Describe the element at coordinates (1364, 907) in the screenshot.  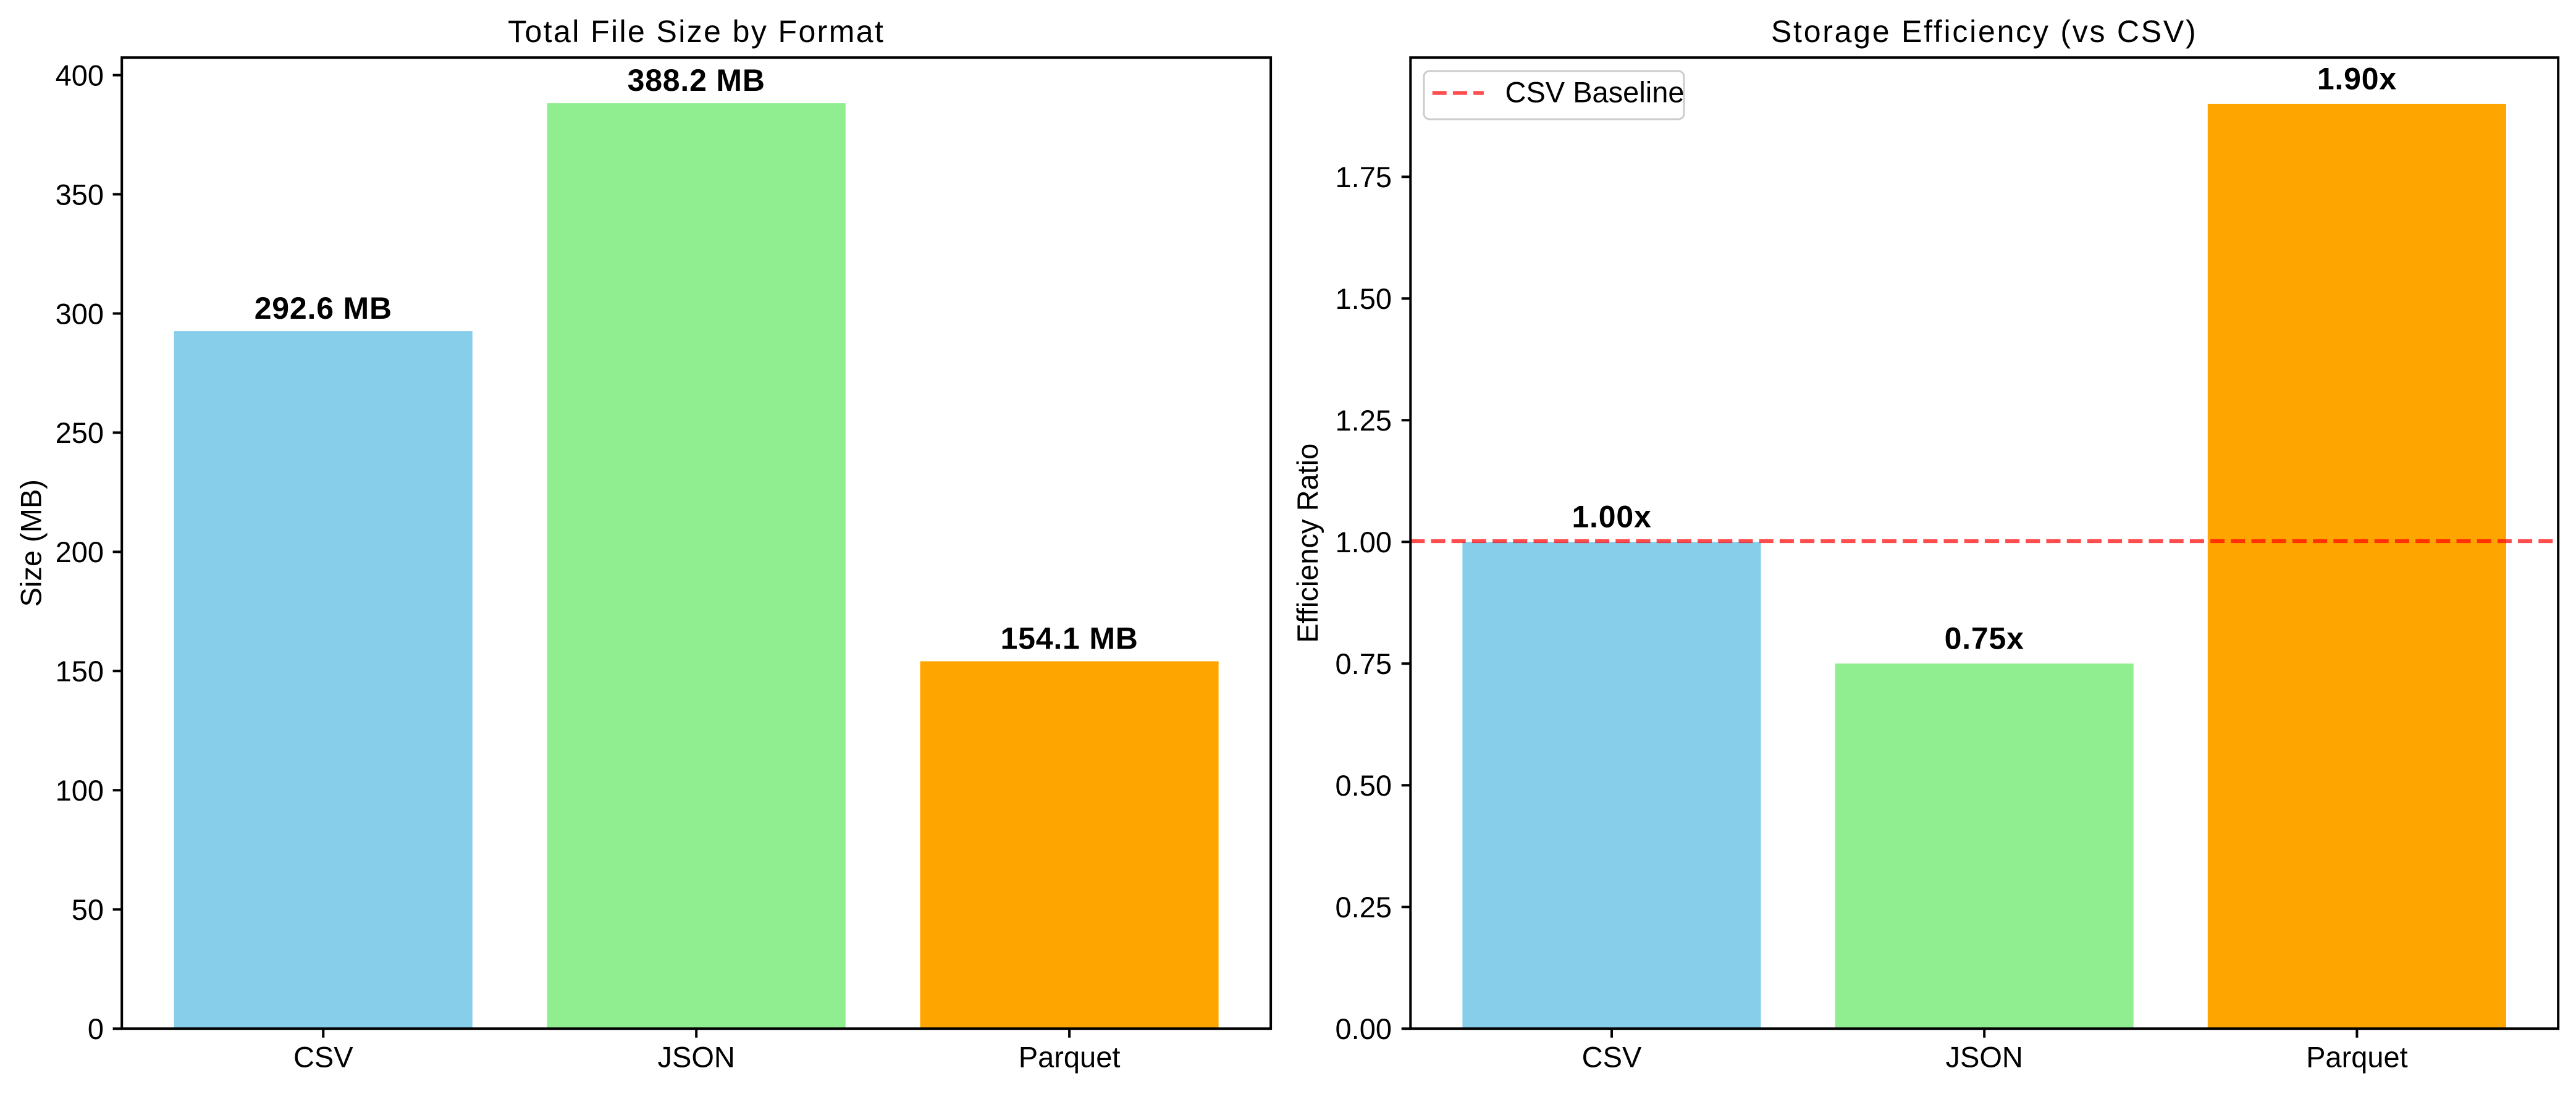
I see `svg-text: 0.25` at that location.